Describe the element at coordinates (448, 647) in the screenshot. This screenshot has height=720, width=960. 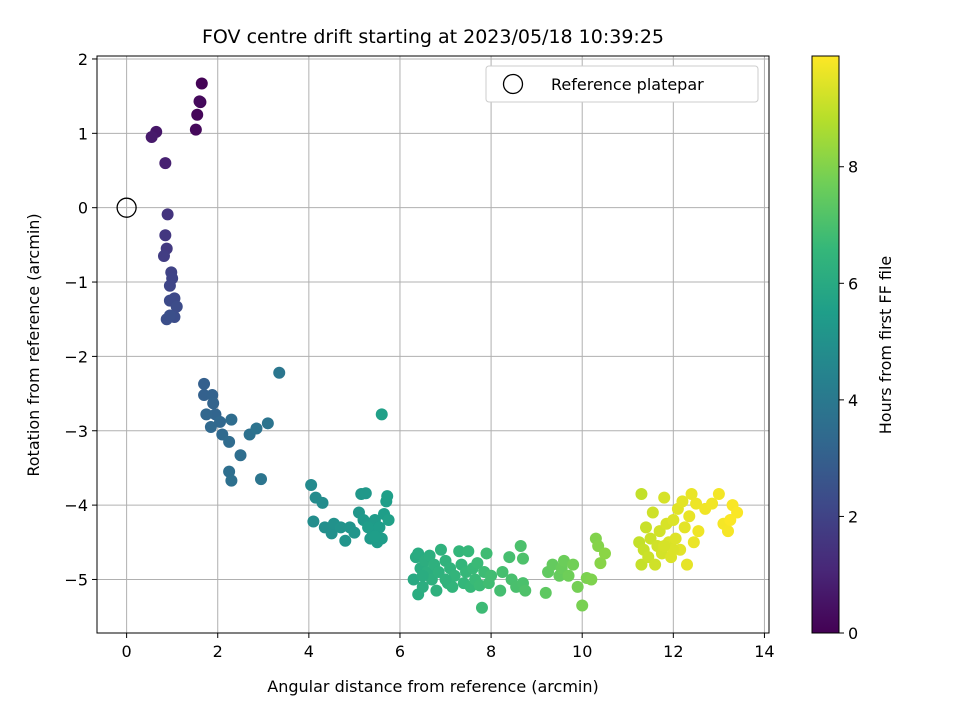
I see `x-axis-ticks: 0 2 4 6 8 10 12 14` at that location.